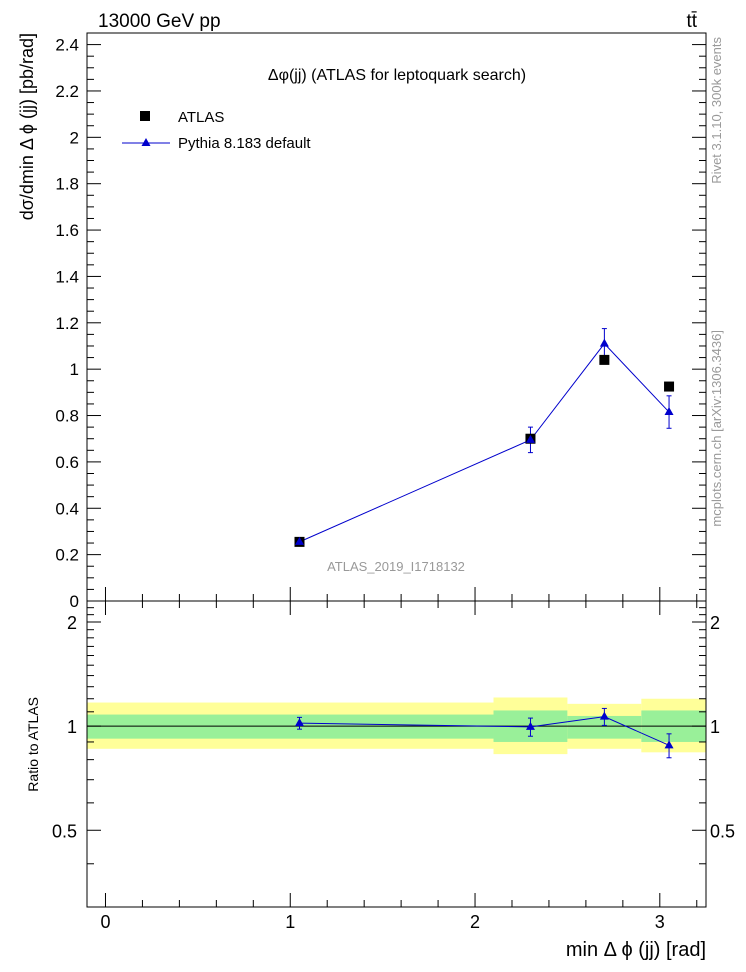  What do you see at coordinates (67, 276) in the screenshot?
I see `y-tick-label: 1.4` at bounding box center [67, 276].